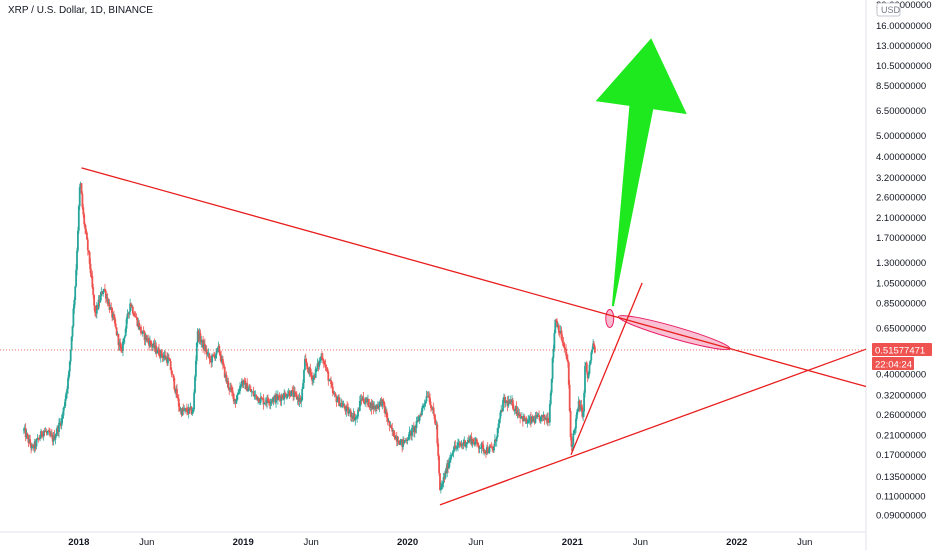 The height and width of the screenshot is (550, 932). What do you see at coordinates (901, 515) in the screenshot?
I see `price-tick-label: 0.09000000` at bounding box center [901, 515].